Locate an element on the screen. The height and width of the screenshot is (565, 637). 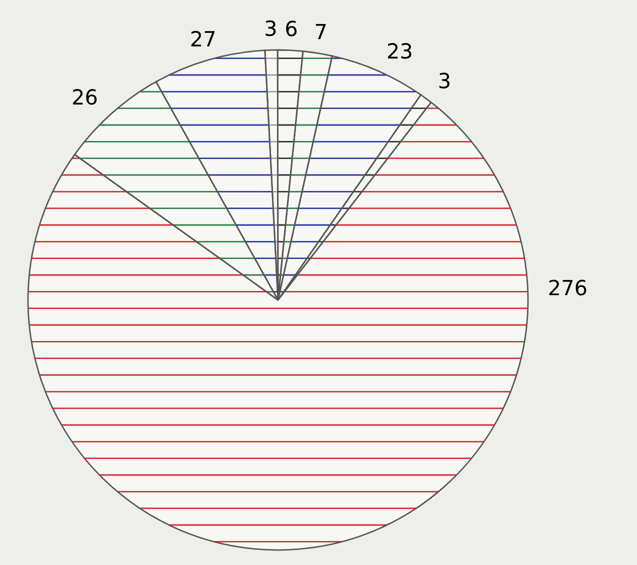
slice-label: 7 is located at coordinates (321, 32).